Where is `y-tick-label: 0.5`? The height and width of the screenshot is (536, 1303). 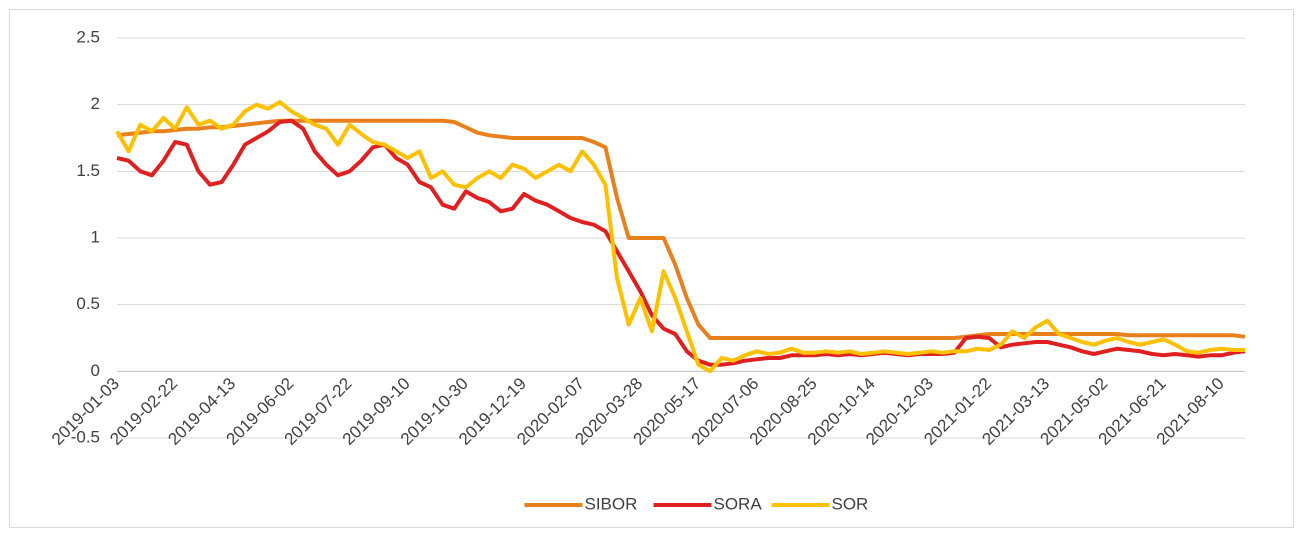 y-tick-label: 0.5 is located at coordinates (88, 303).